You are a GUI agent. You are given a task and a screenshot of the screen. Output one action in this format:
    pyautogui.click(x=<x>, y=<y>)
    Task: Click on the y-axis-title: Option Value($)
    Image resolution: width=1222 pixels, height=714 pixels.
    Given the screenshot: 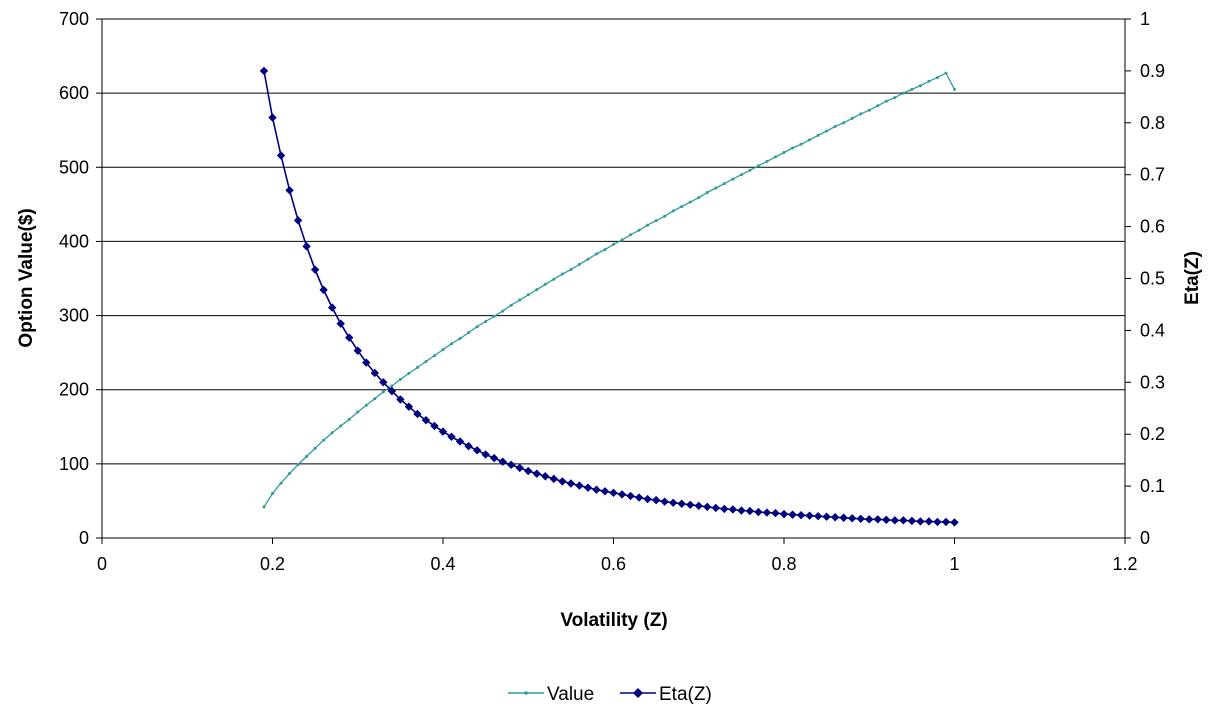 What is the action you would take?
    pyautogui.click(x=26, y=277)
    